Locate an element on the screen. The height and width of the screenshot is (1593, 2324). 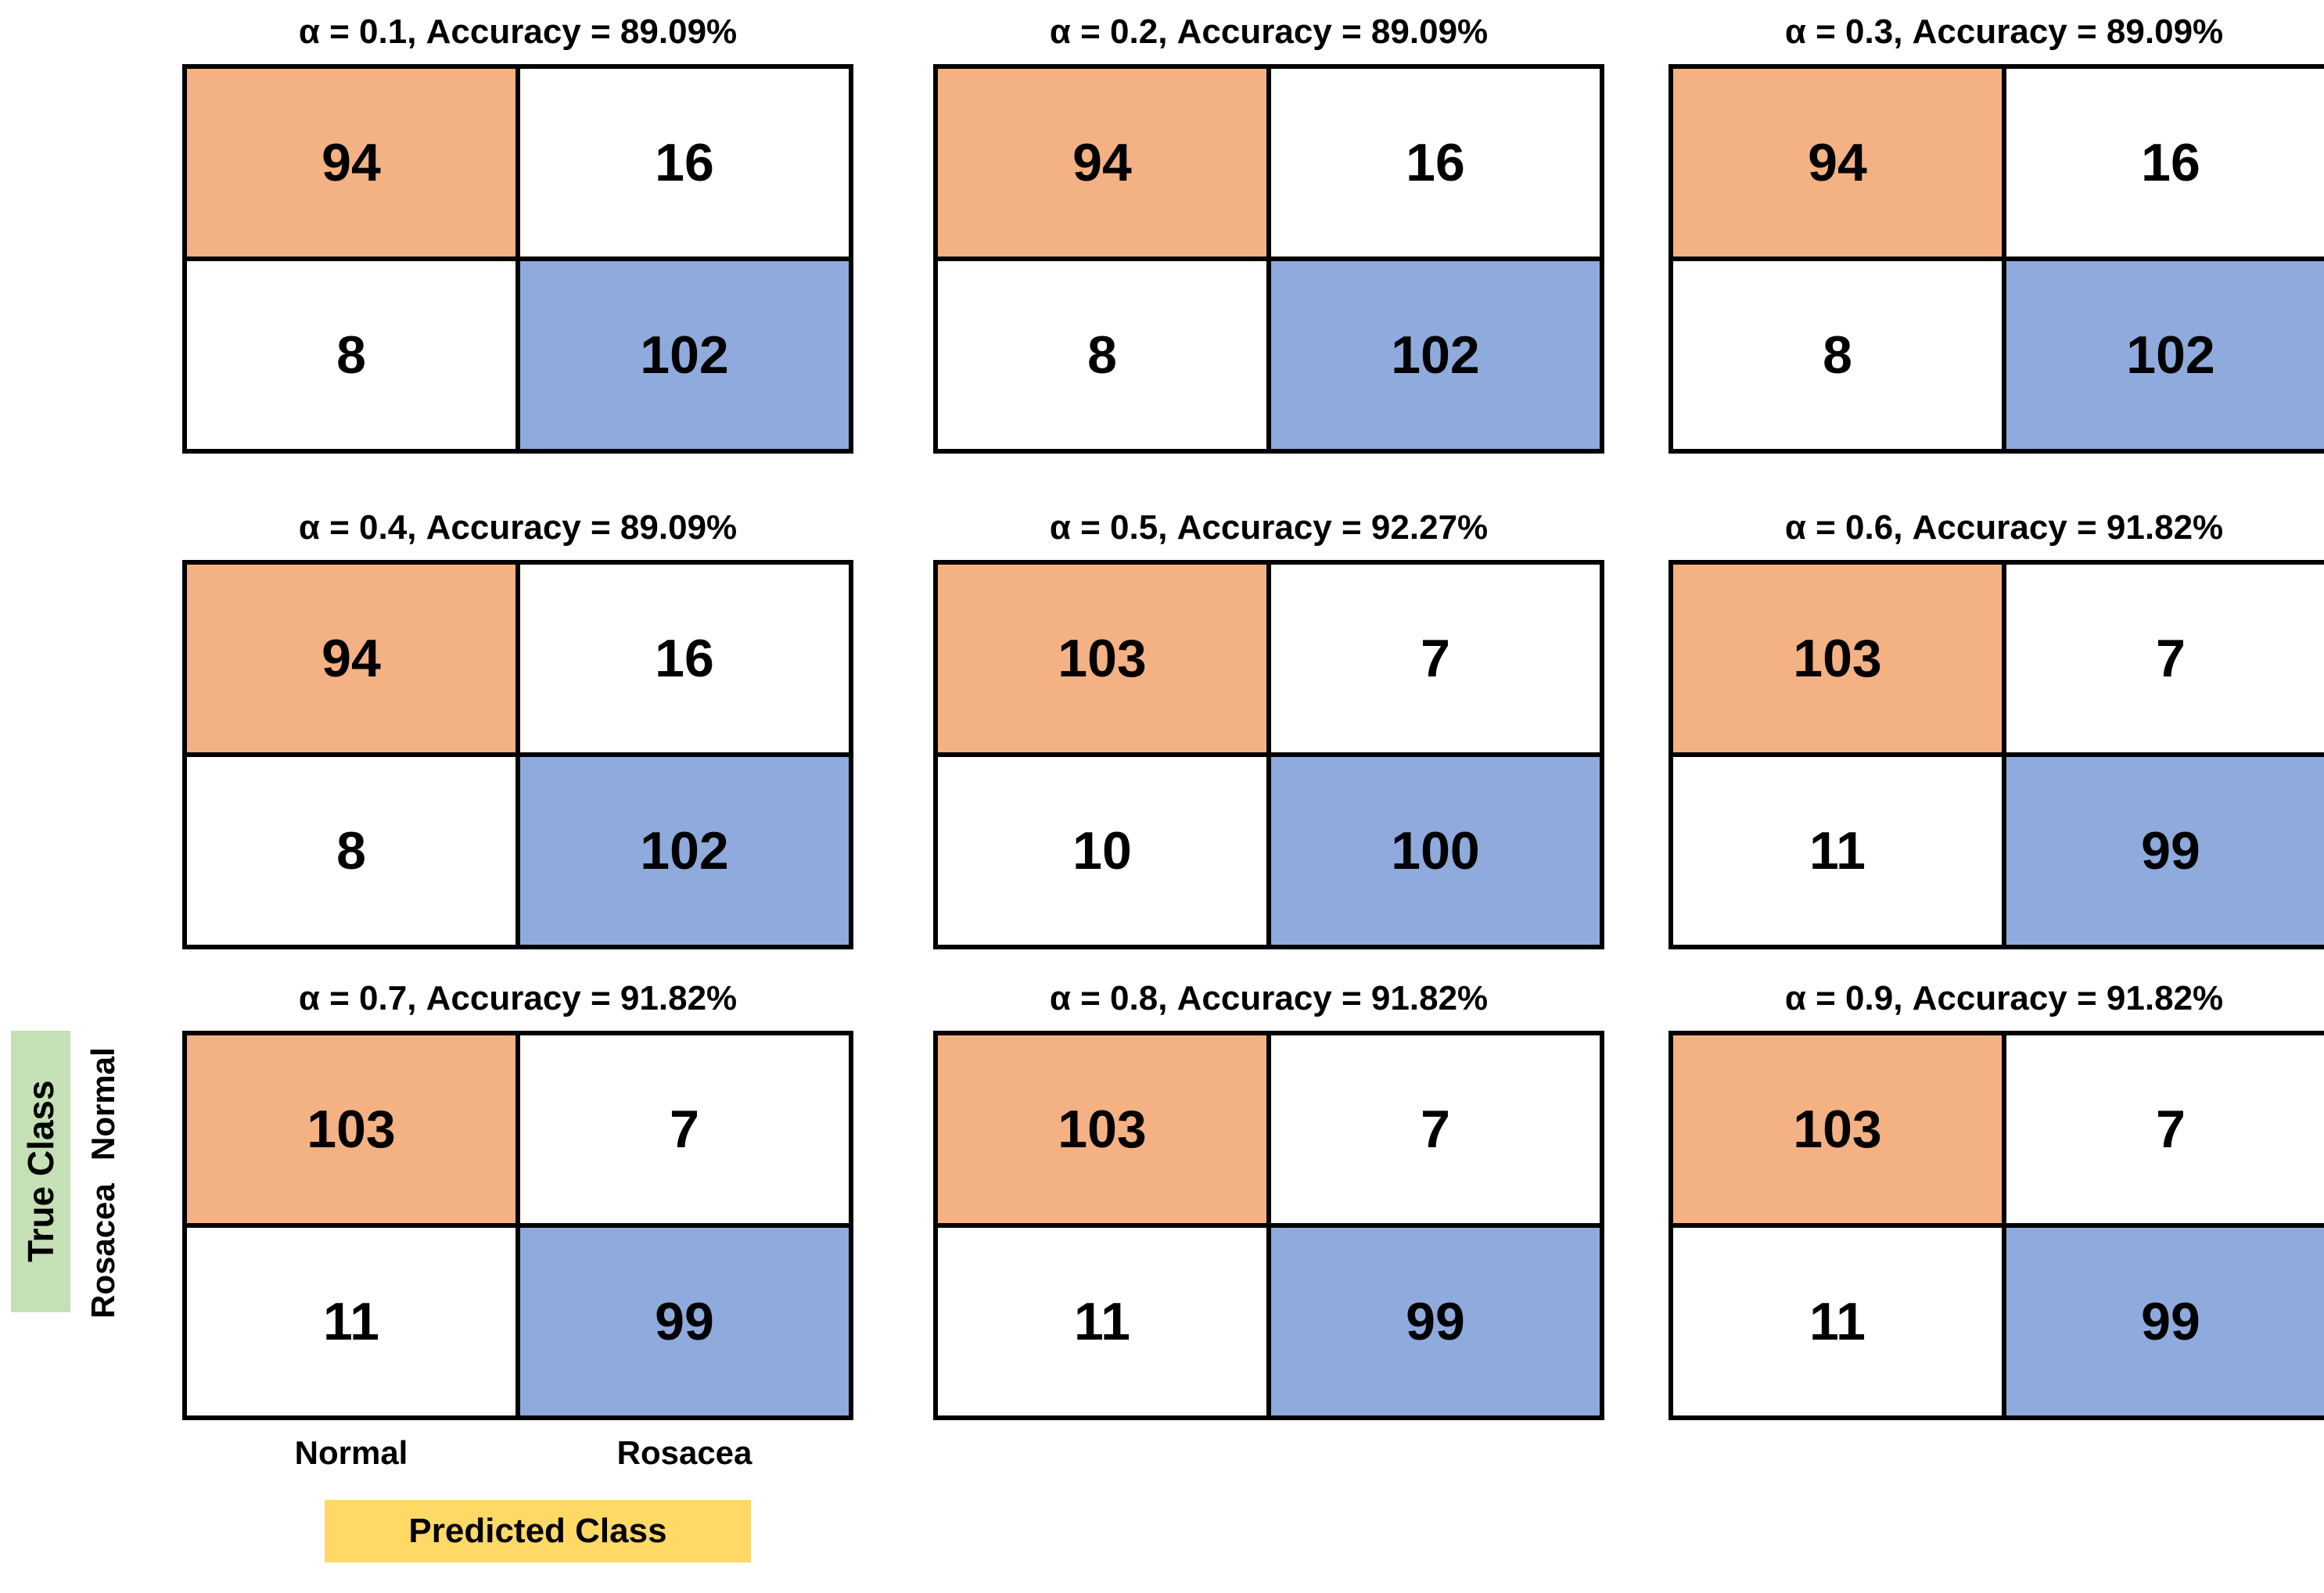
row-label-rosacea: Rosacea is located at coordinates (102, 1251).